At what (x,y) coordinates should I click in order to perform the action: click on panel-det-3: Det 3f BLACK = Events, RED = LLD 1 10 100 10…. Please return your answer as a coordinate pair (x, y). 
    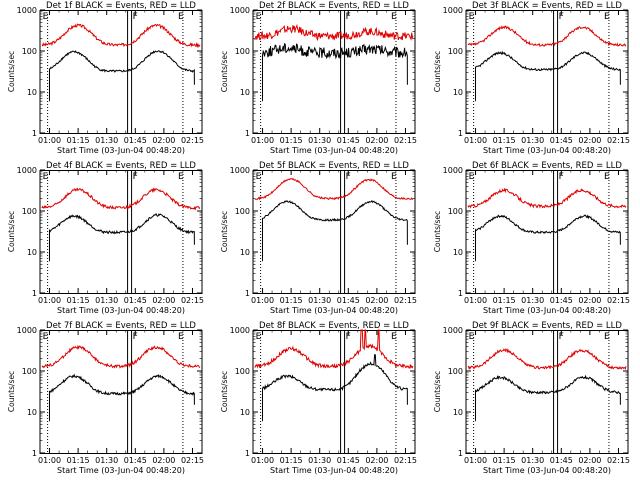
    Looking at the image, I should click on (531, 78).